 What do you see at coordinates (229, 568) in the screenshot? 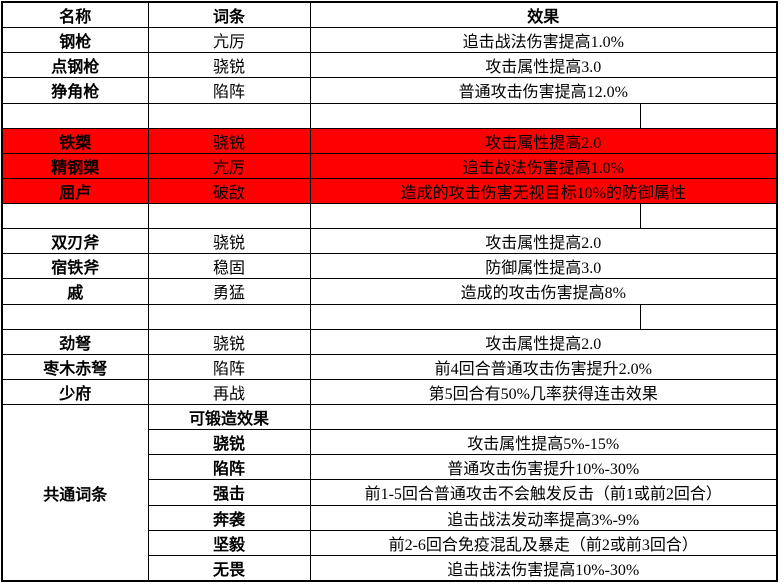
I see `affix-cell: 无畏` at bounding box center [229, 568].